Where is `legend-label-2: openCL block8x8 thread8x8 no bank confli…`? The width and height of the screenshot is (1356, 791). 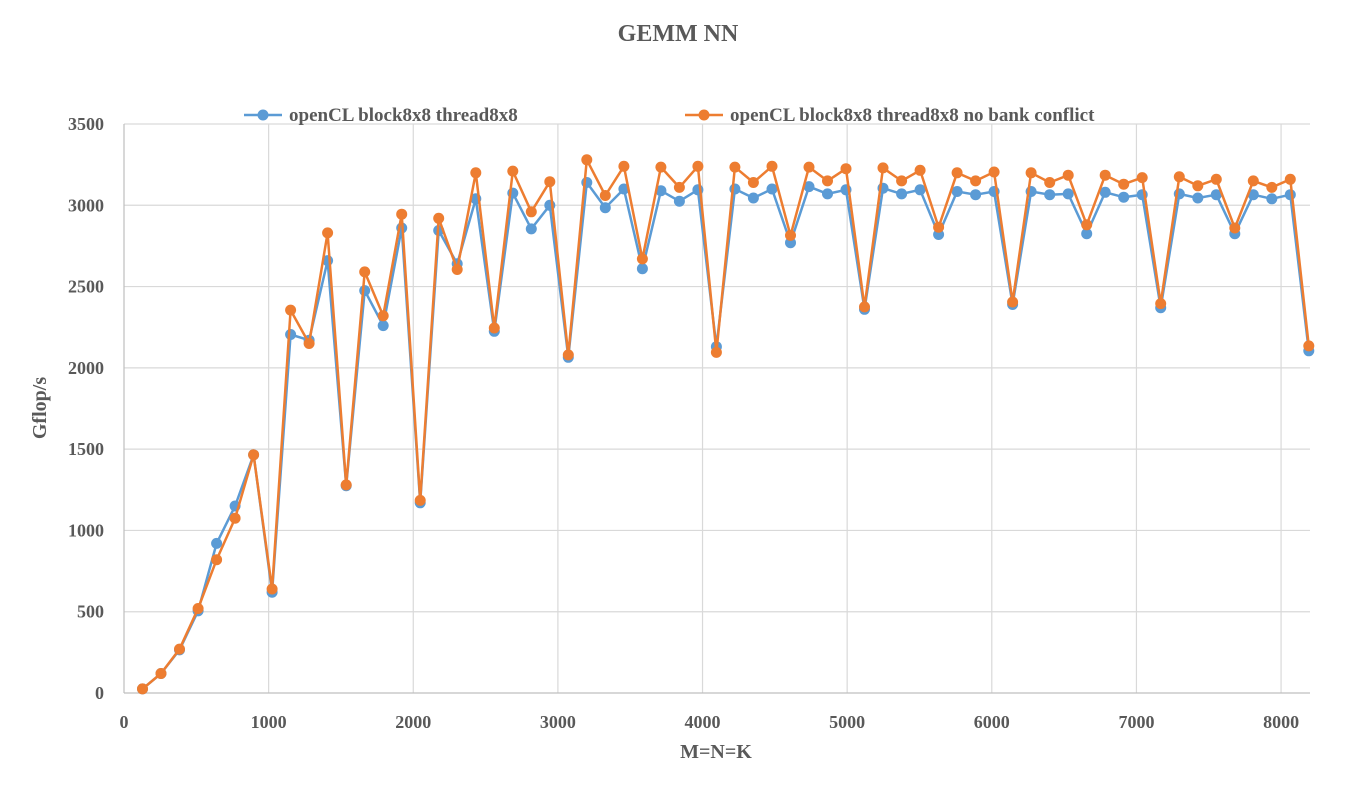
legend-label-2: openCL block8x8 thread8x8 no bank confli… is located at coordinates (912, 115).